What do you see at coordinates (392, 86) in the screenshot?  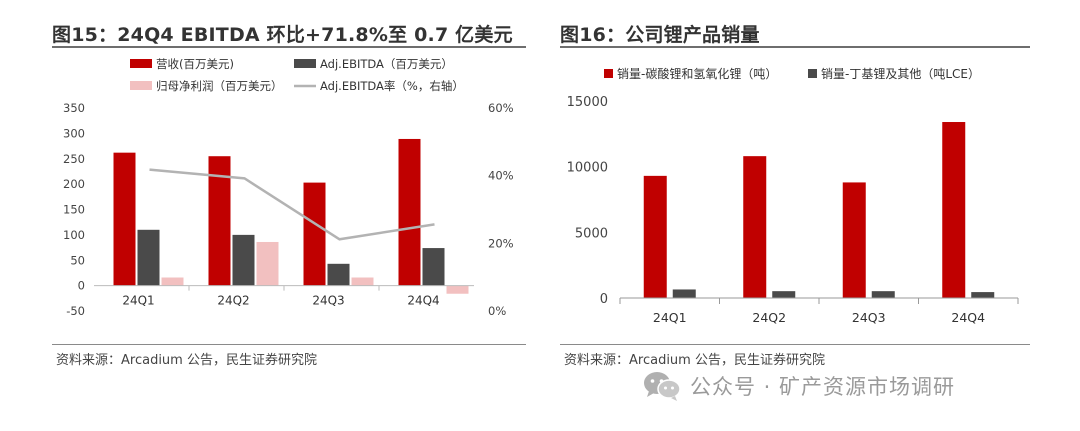 I see `legend-label: Adj.EBITDA率（%，右轴）` at bounding box center [392, 86].